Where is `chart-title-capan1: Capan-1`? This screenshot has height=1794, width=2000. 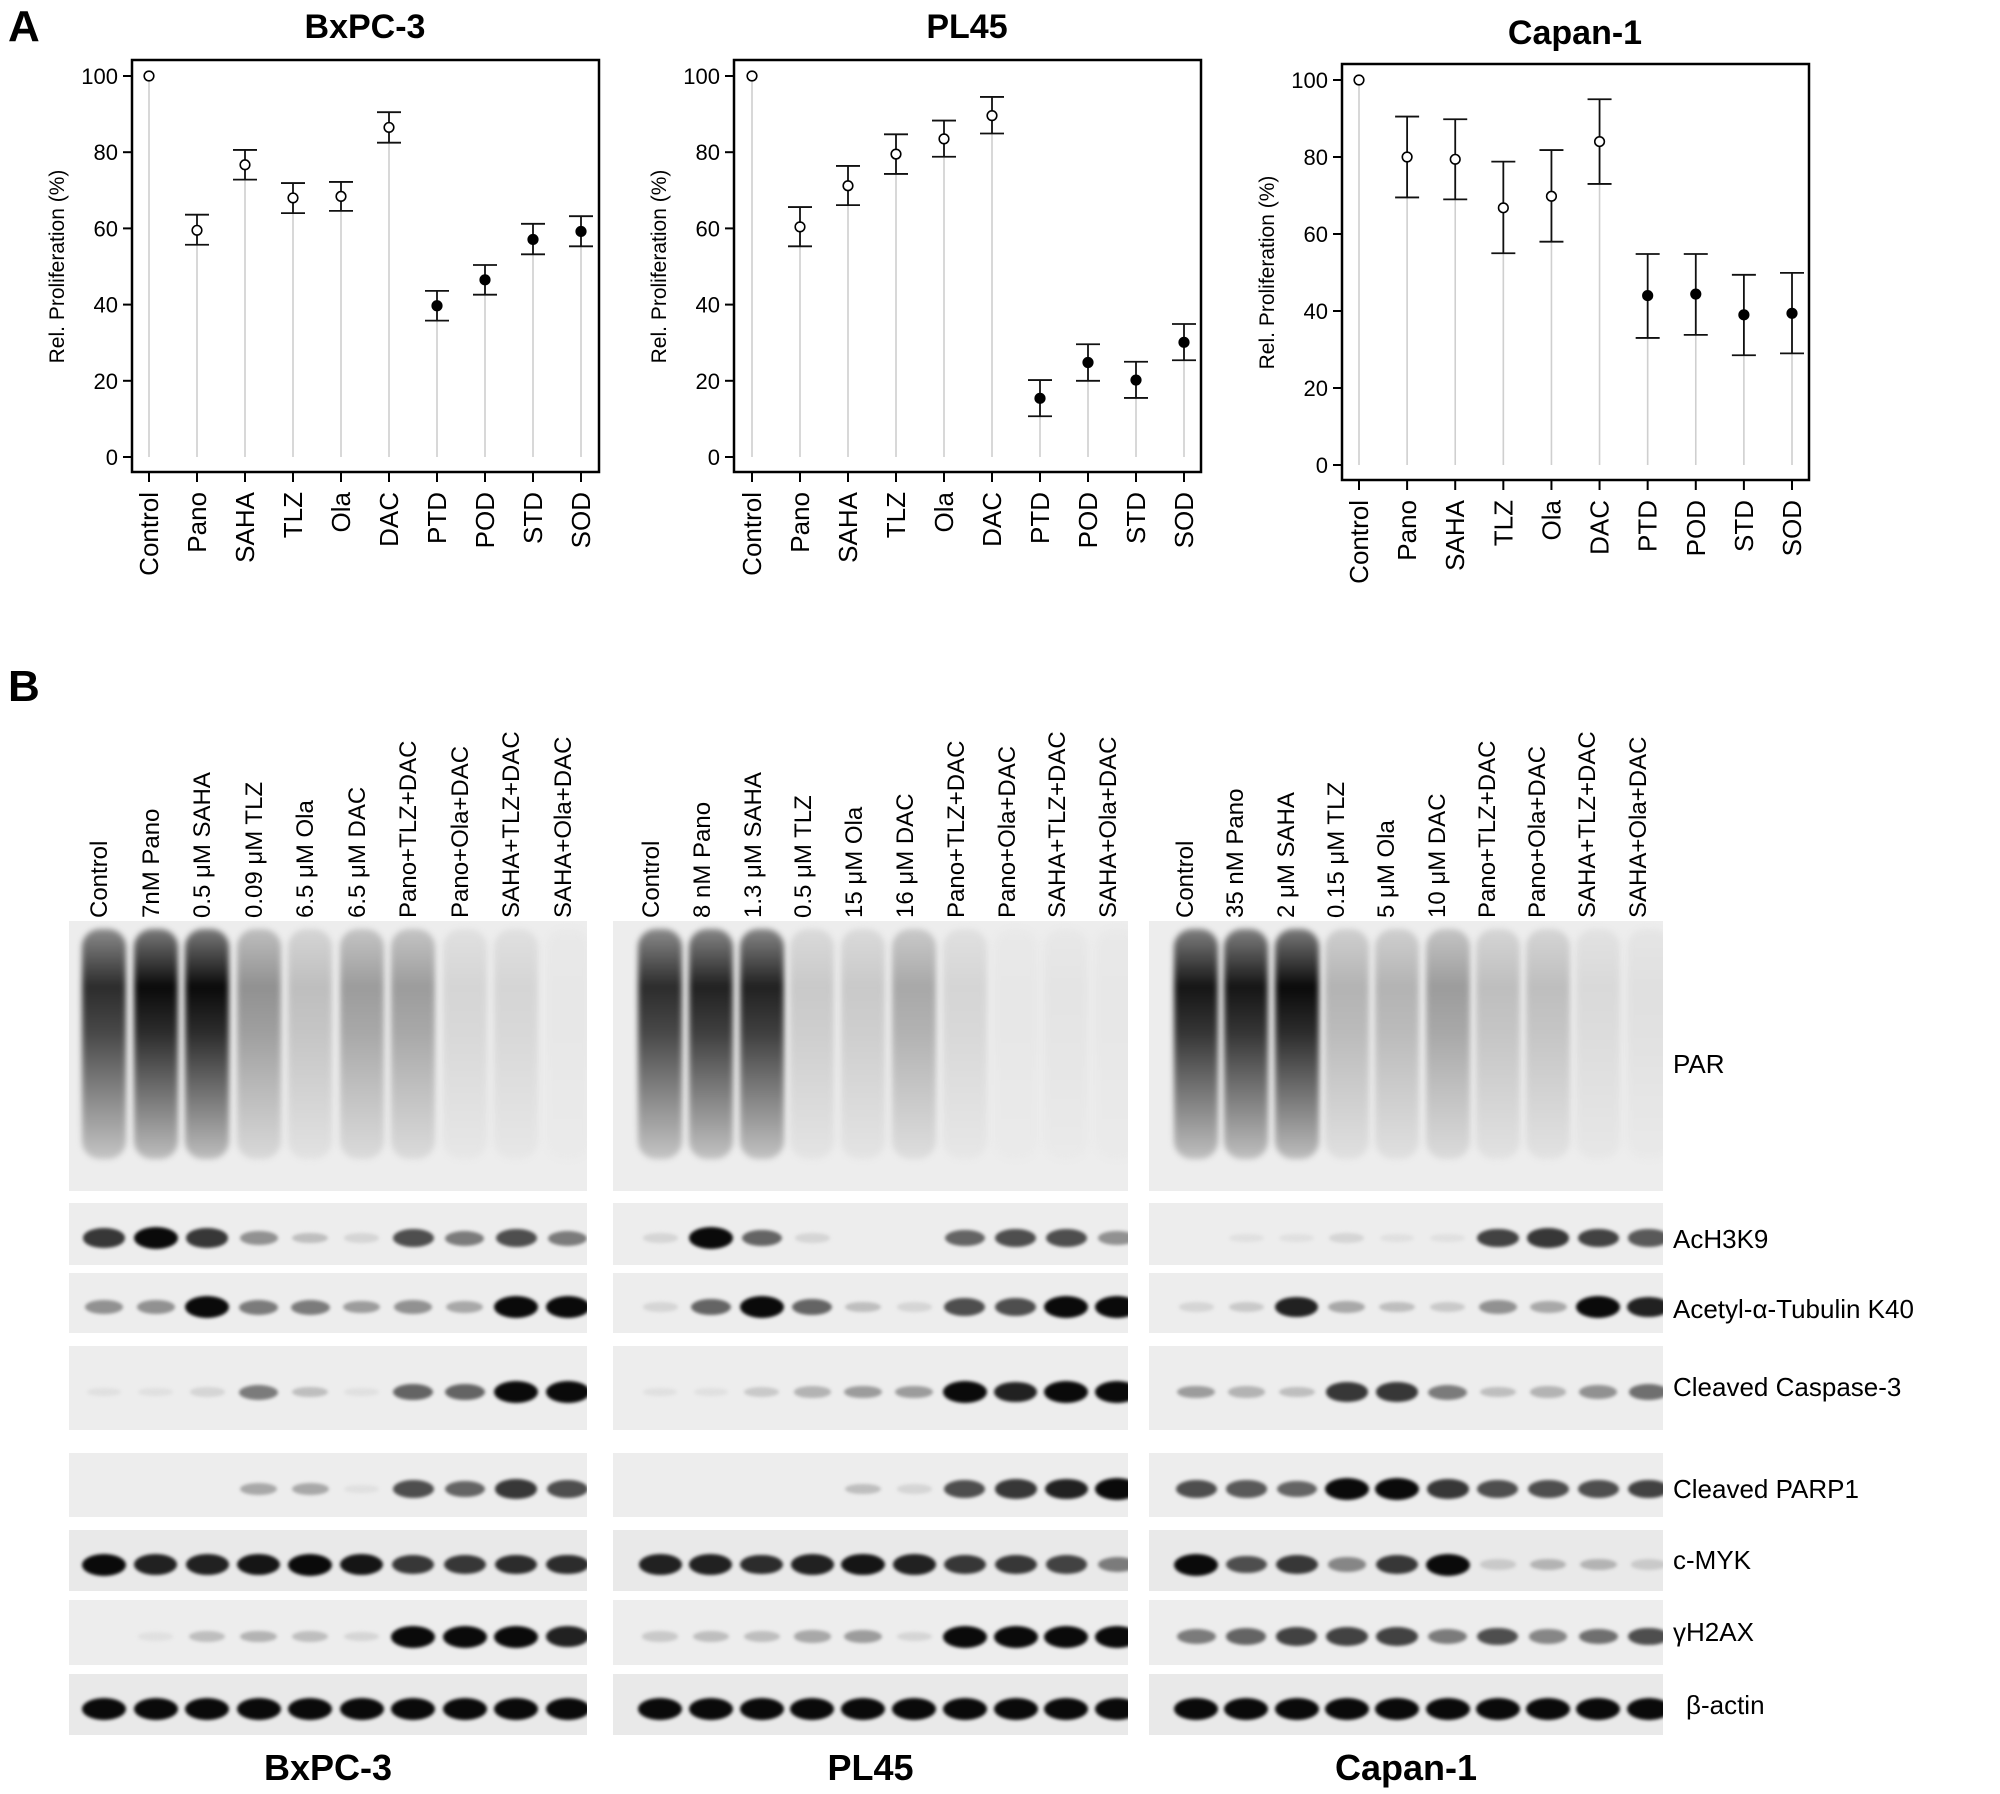 chart-title-capan1: Capan-1 is located at coordinates (1575, 33).